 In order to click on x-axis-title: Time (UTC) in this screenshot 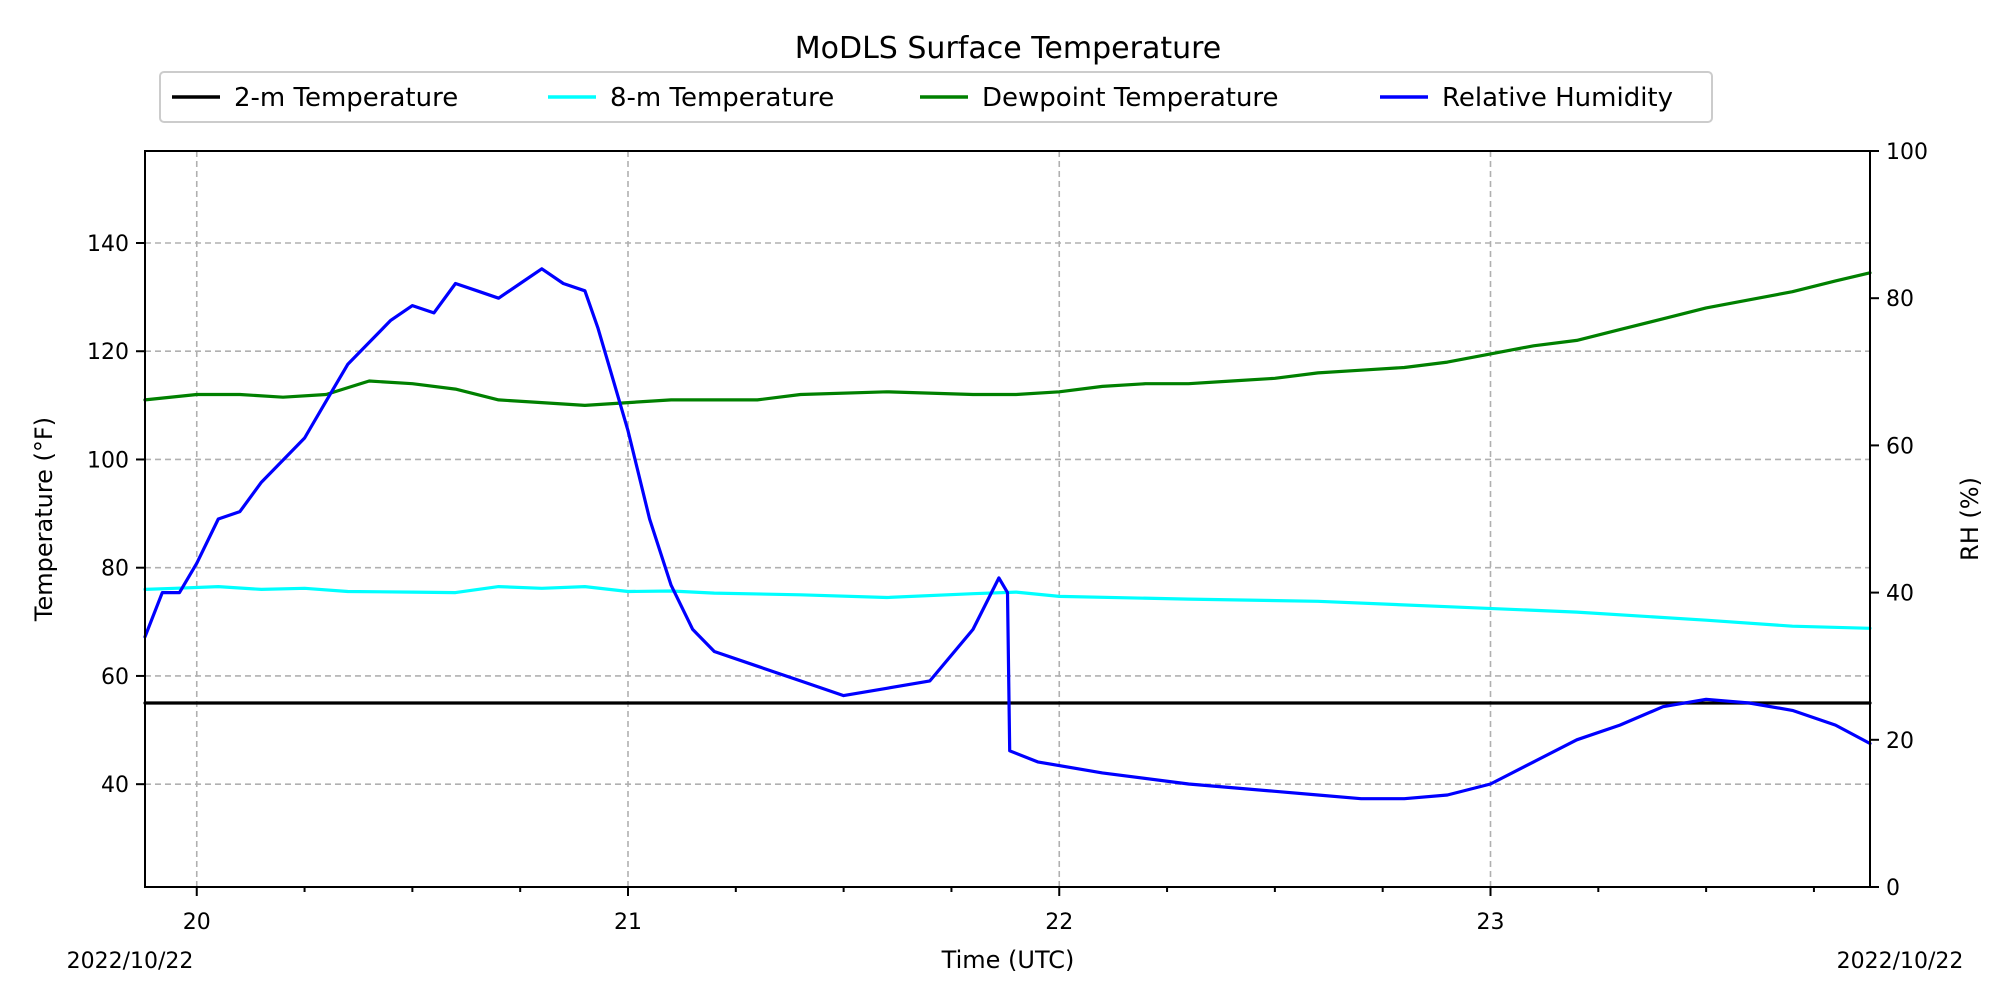, I will do `click(1008, 960)`.